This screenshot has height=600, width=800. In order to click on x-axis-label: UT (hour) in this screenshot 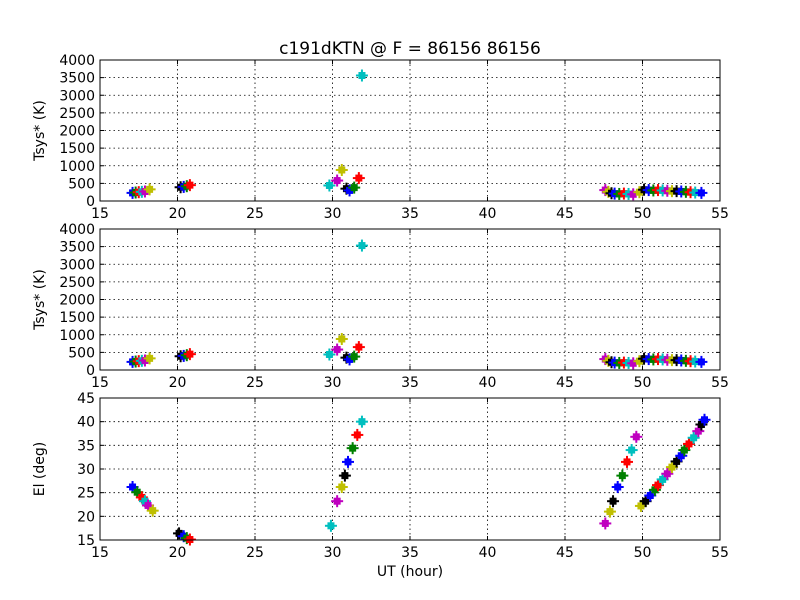, I will do `click(410, 572)`.